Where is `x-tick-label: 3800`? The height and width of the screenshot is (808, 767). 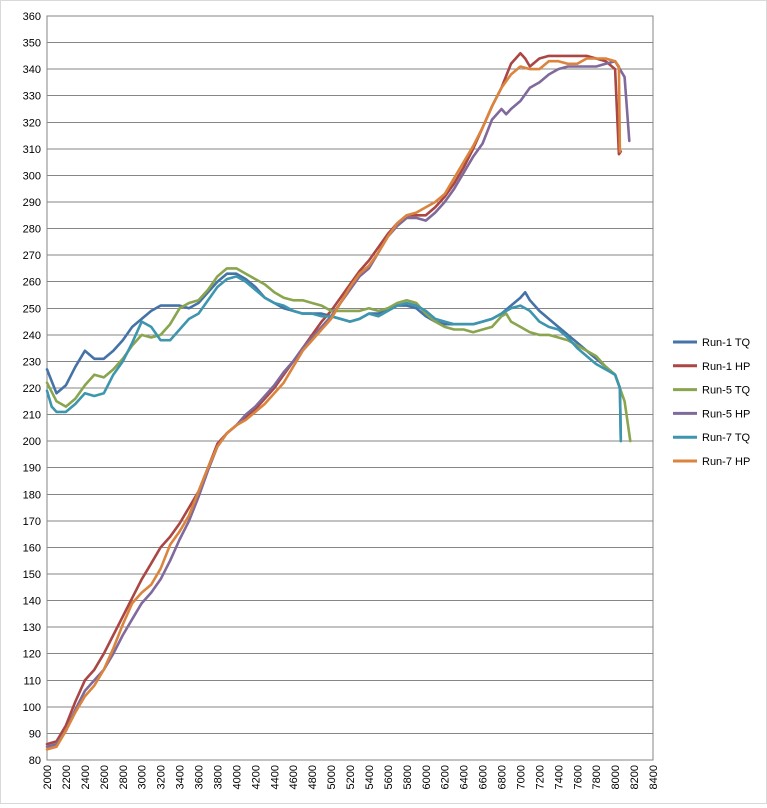 x-tick-label: 3800 is located at coordinates (218, 777).